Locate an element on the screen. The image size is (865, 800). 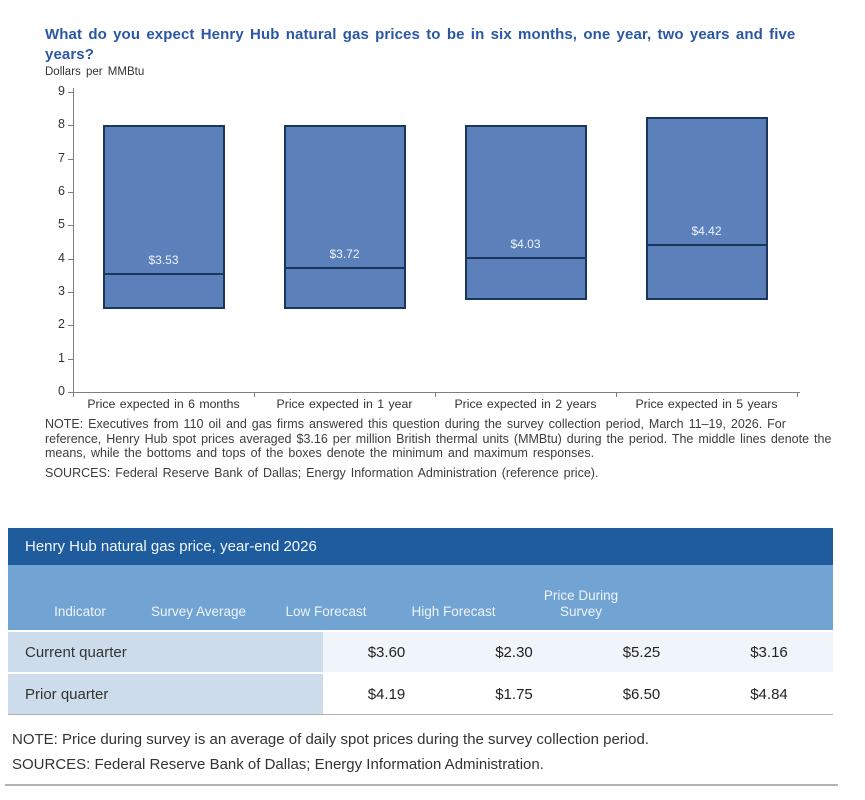
table-row-prior-quarter: Prior quarter $4.19 $1.75 $6.50 $4.84 is located at coordinates (420, 693).